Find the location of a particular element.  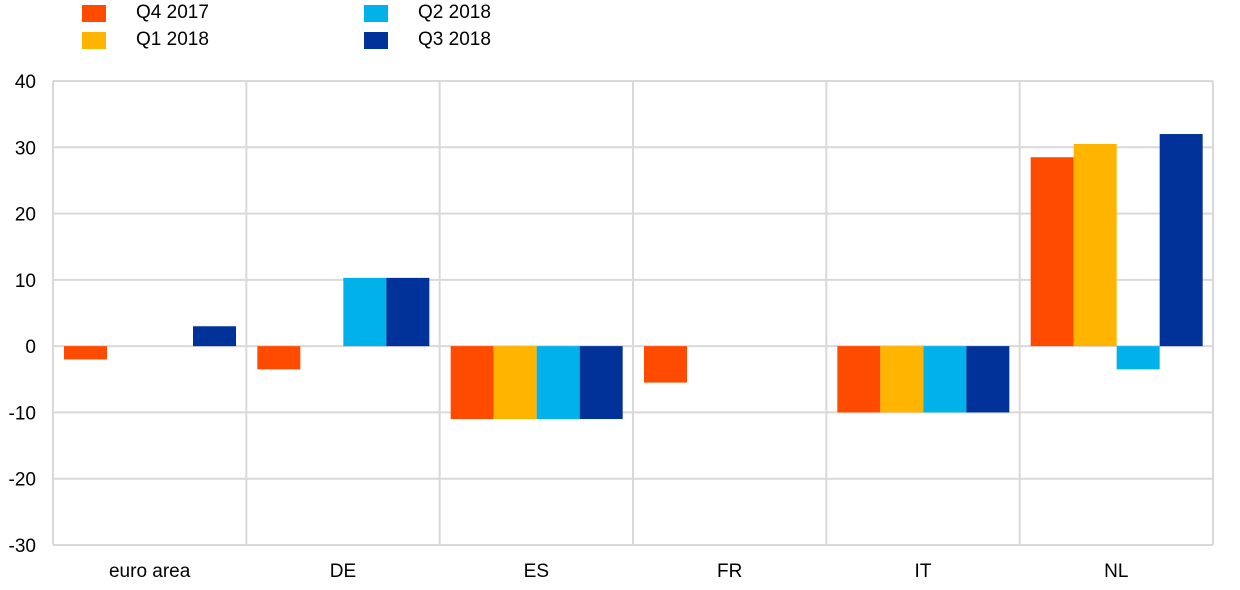

legend-label: Q3 2018 is located at coordinates (454, 39).